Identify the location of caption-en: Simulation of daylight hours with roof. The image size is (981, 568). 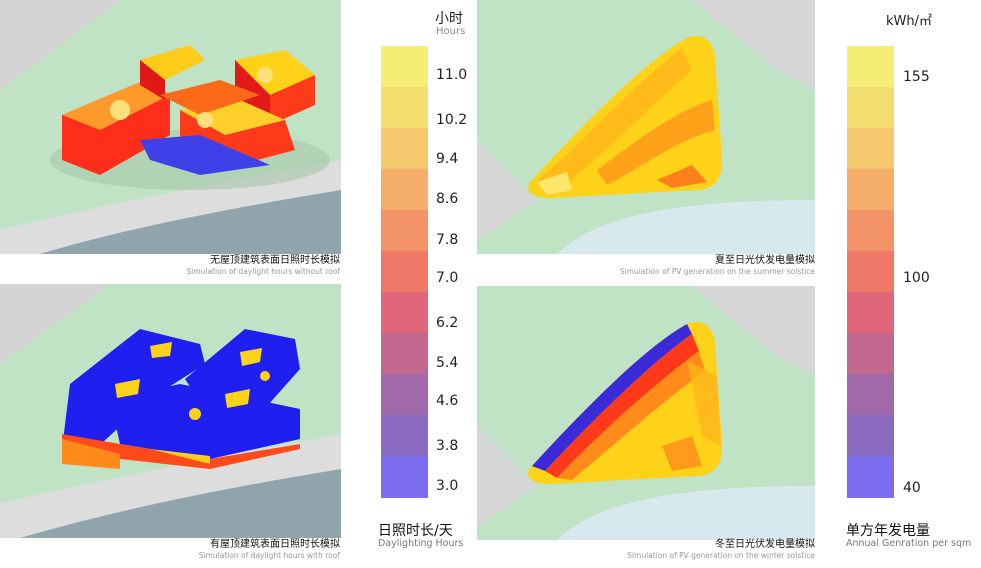
(269, 555).